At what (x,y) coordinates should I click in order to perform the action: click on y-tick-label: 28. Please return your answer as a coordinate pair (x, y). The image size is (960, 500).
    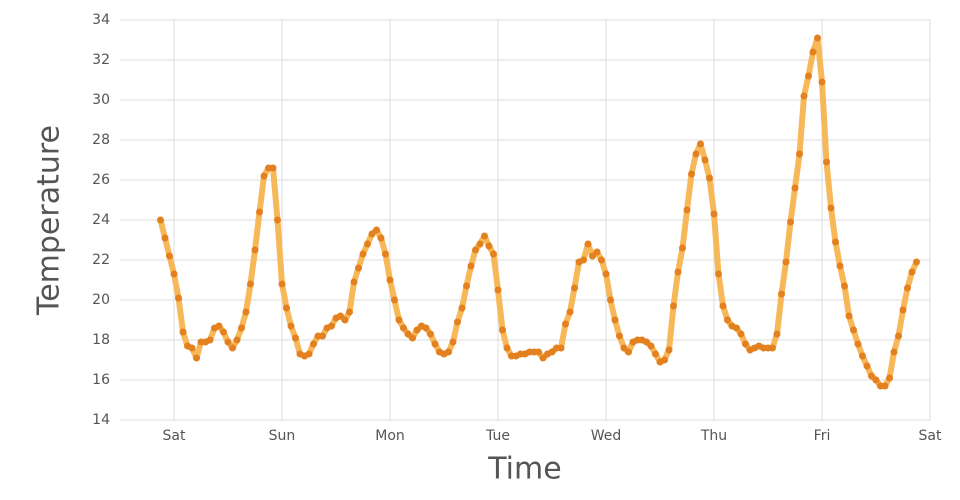
    Looking at the image, I should click on (101, 140).